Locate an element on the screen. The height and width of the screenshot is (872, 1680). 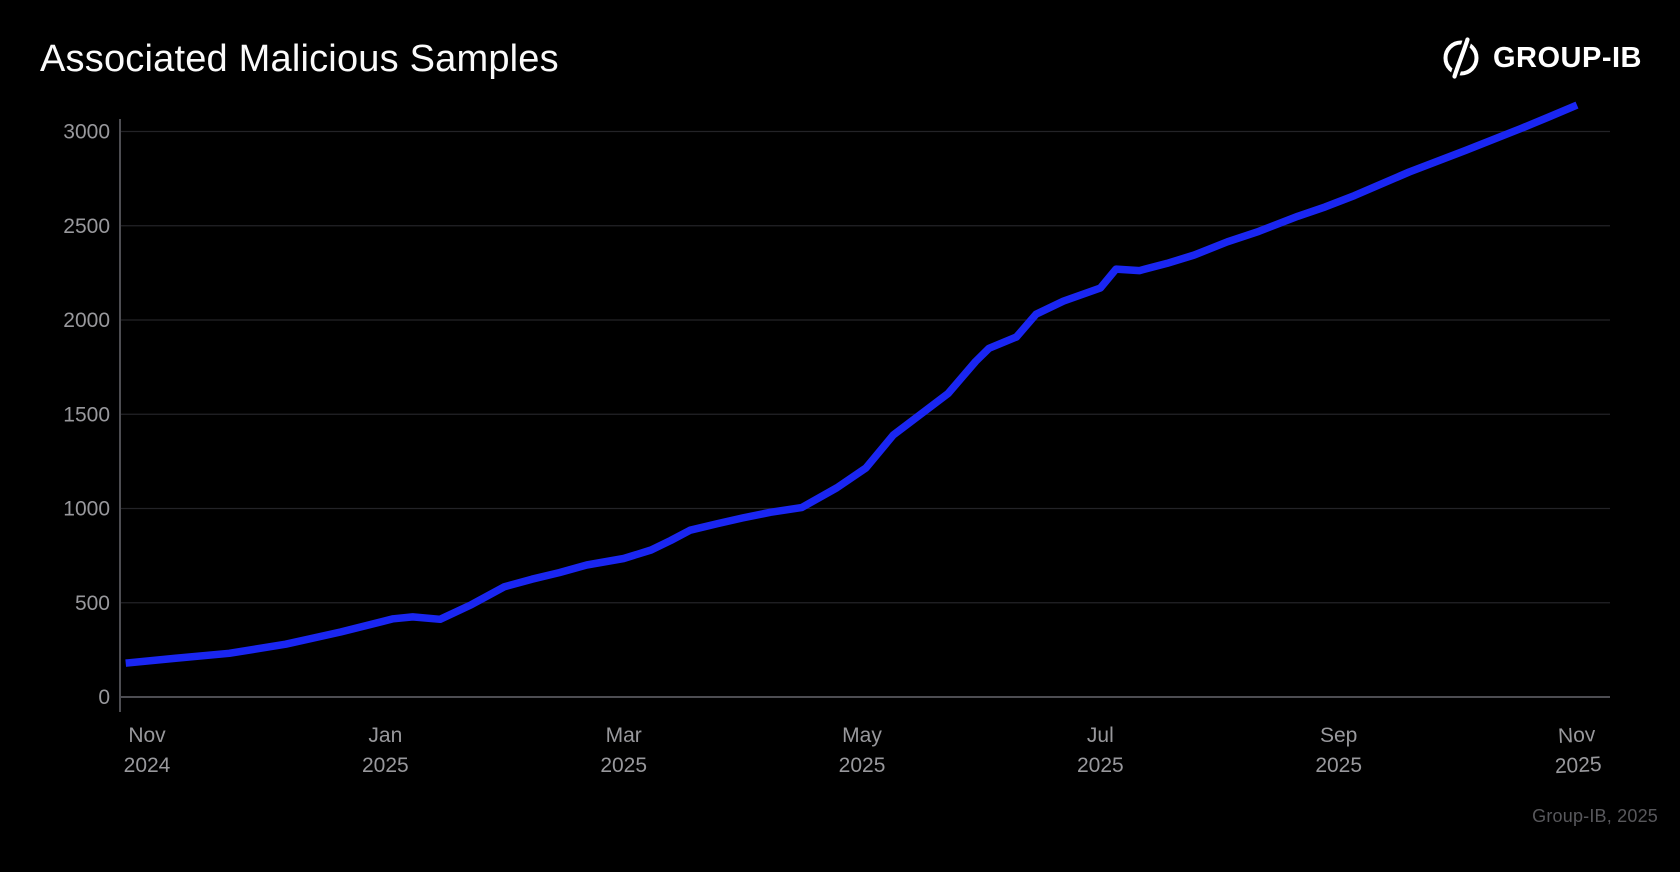
y-tick-label: 1000 is located at coordinates (86, 509).